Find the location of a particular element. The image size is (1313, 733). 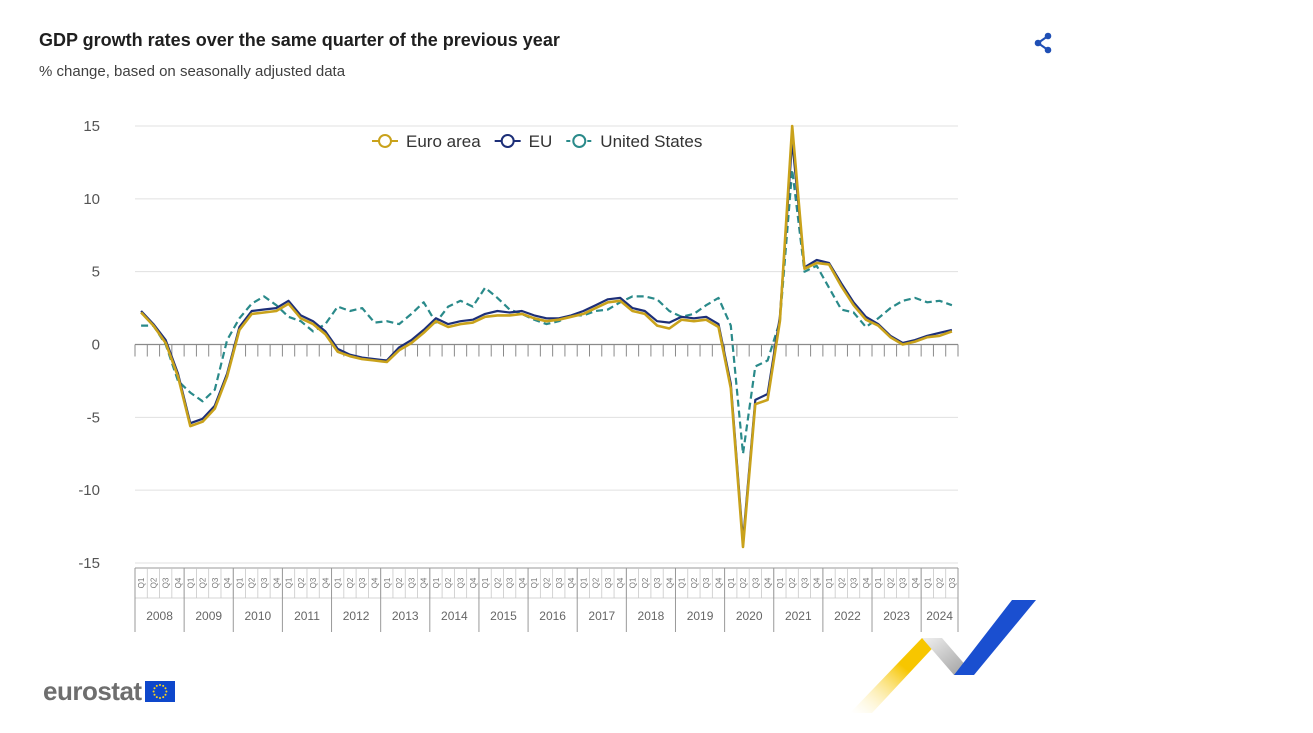

y-tick-label: 5 is located at coordinates (96, 272).